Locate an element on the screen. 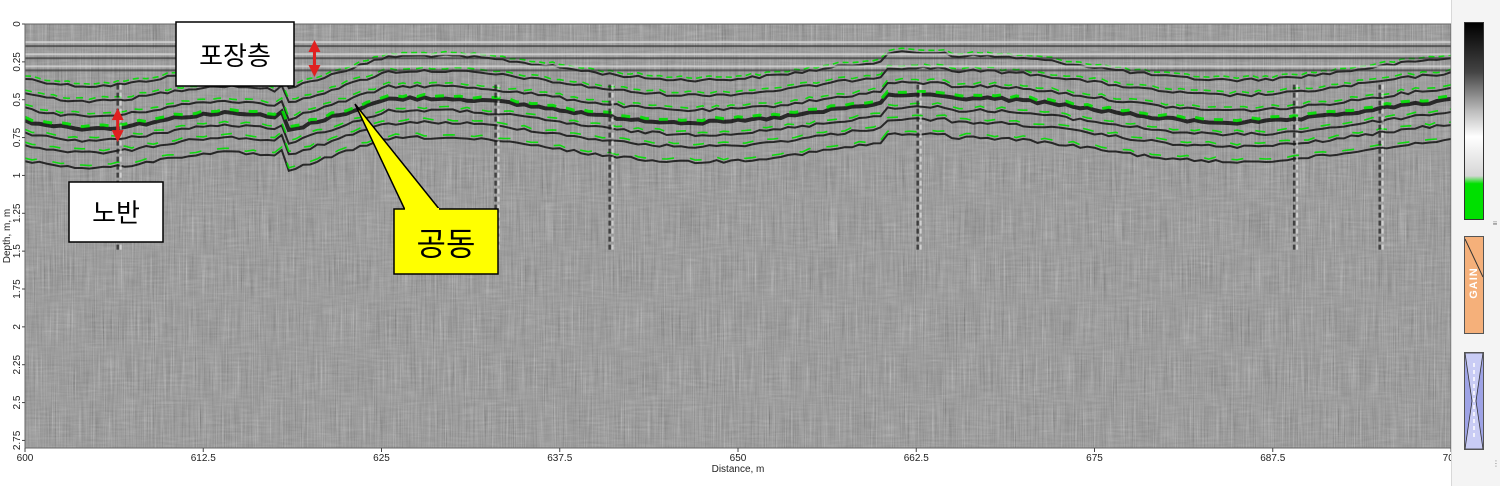  gain-label: GAIN is located at coordinates (1474, 283).